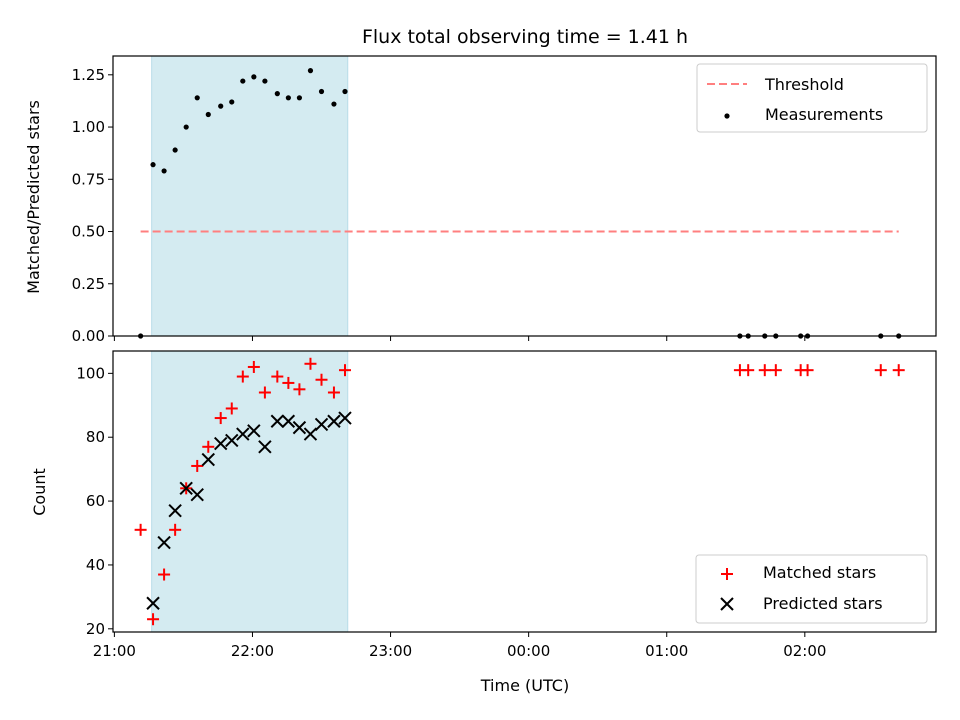 This screenshot has width=960, height=720. What do you see at coordinates (95, 437) in the screenshot?
I see `bottom-y-tick-label: 80` at bounding box center [95, 437].